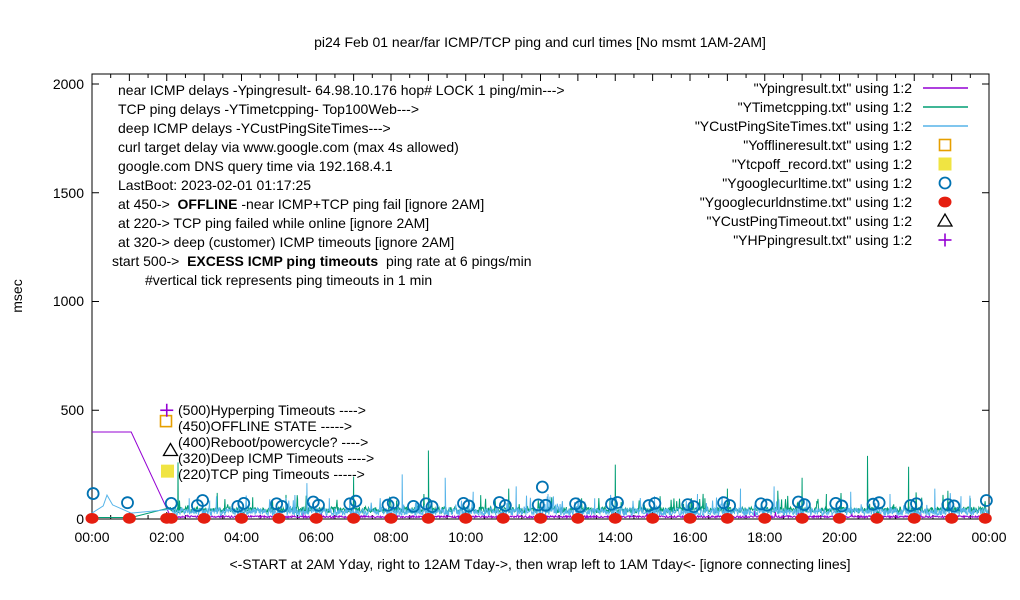 This screenshot has width=1020, height=600. Describe the element at coordinates (822, 164) in the screenshot. I see `legend-label-ytcpoff: "Ytcpoff_record.txt" using 1:2` at that location.